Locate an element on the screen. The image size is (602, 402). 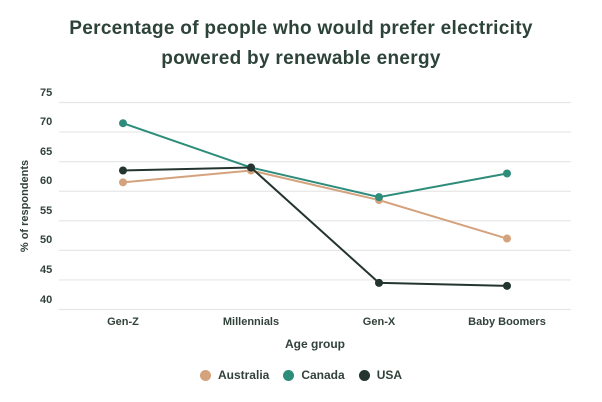
y-tick-label: 45 is located at coordinates (46, 269).